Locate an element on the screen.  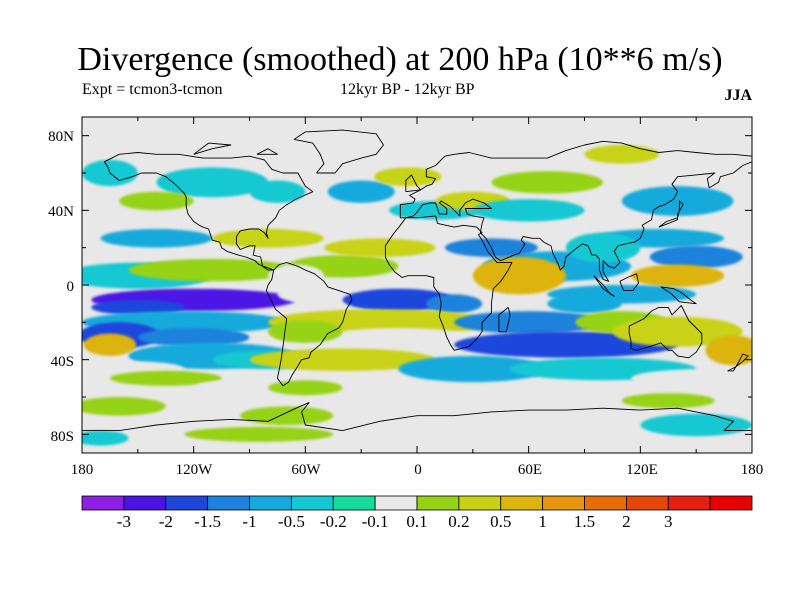
colorbar-label: 1.5 is located at coordinates (584, 521).